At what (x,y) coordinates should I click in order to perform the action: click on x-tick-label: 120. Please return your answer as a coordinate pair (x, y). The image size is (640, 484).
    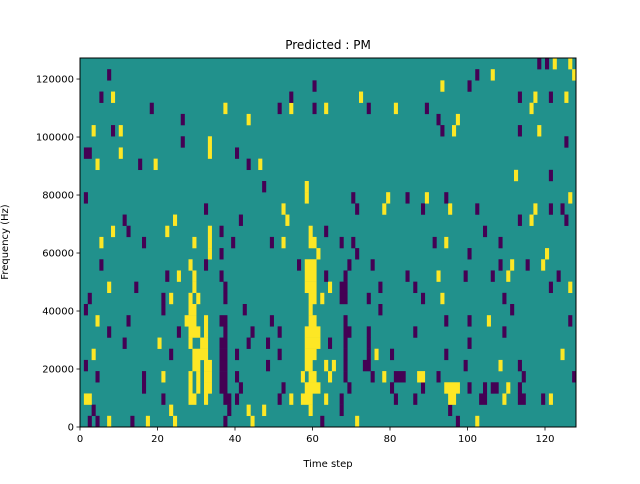
    Looking at the image, I should click on (544, 439).